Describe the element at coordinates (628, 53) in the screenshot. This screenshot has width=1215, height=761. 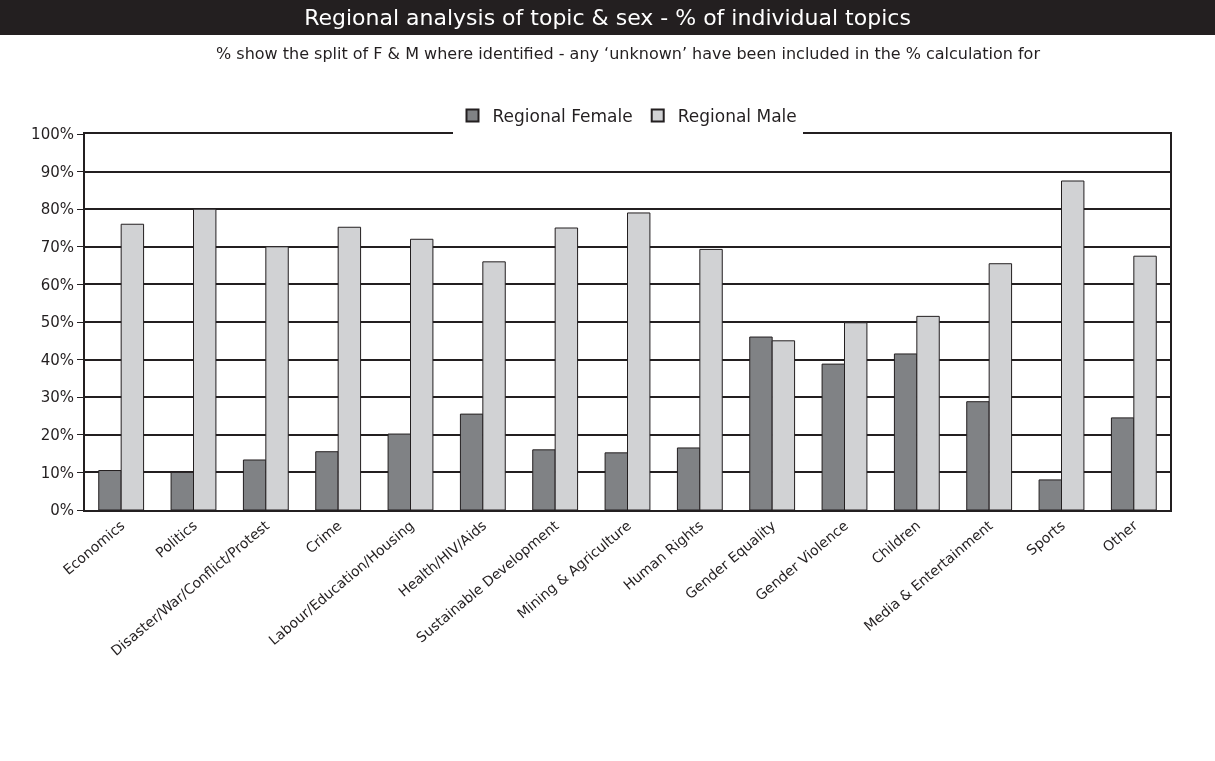
I see `chart-subtitle: % show the split of F & M where identified - any ‘unknown’ have been included in the % calculation for` at that location.